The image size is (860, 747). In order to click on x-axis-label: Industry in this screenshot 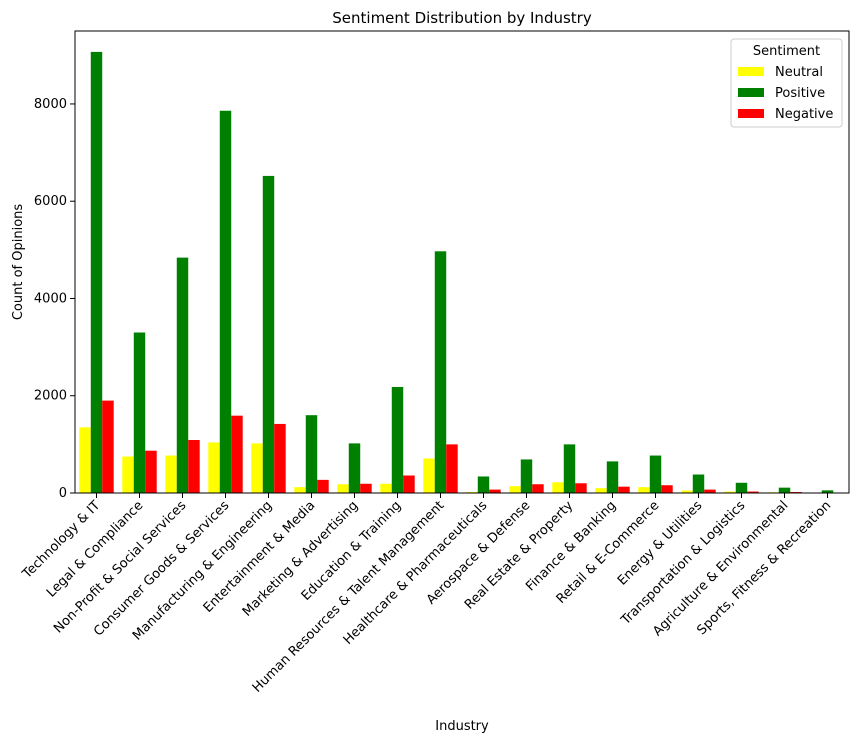, I will do `click(462, 726)`.